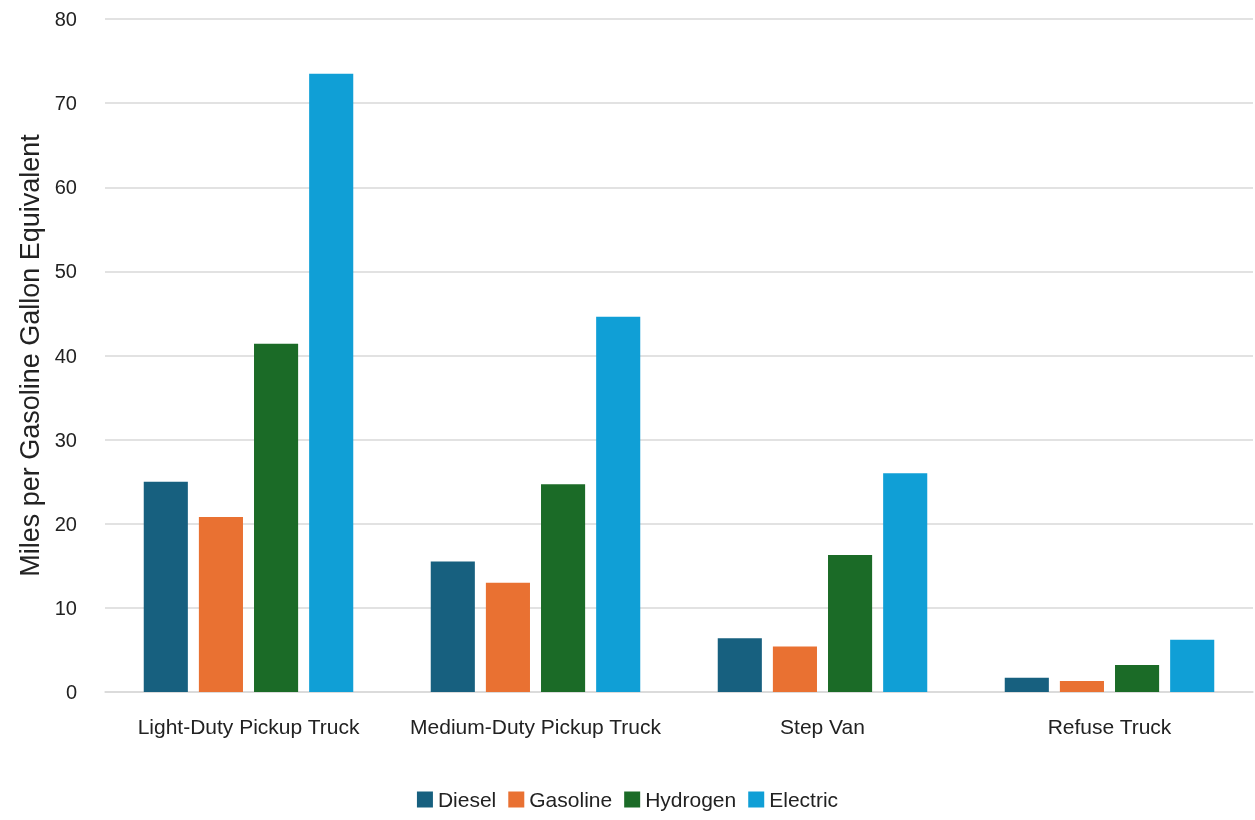  Describe the element at coordinates (65, 607) in the screenshot. I see `y-tick-label: 10` at that location.